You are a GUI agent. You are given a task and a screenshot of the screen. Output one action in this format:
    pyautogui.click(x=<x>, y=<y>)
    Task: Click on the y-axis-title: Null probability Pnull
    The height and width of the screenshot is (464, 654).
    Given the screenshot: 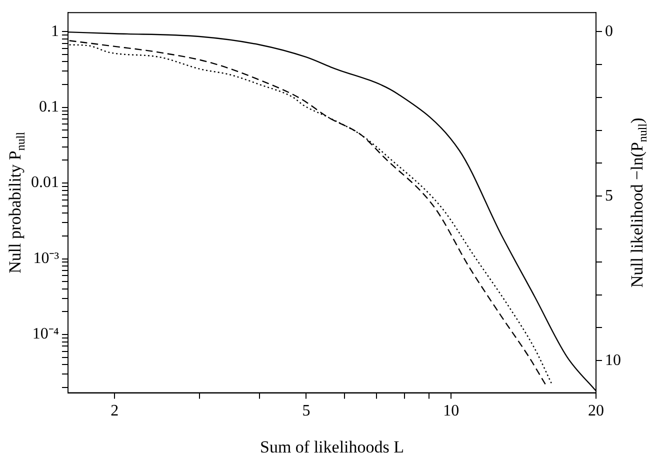 What is the action you would take?
    pyautogui.click(x=16, y=202)
    